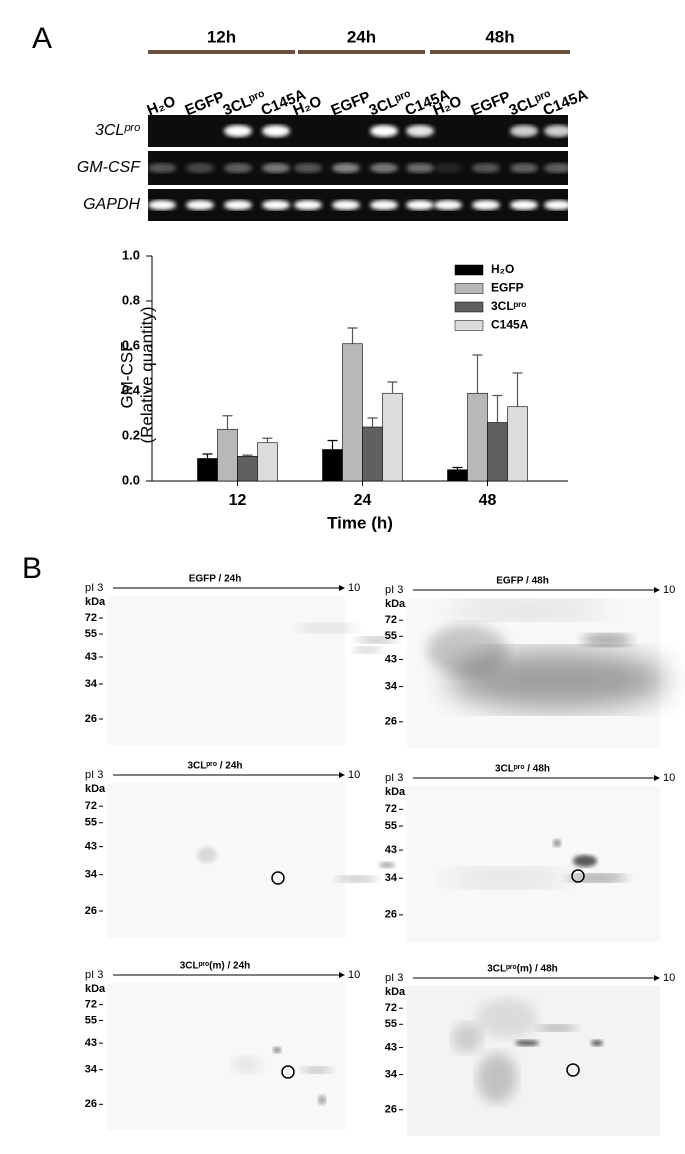  What do you see at coordinates (488, 500) in the screenshot?
I see `x-tick-label: 48` at bounding box center [488, 500].